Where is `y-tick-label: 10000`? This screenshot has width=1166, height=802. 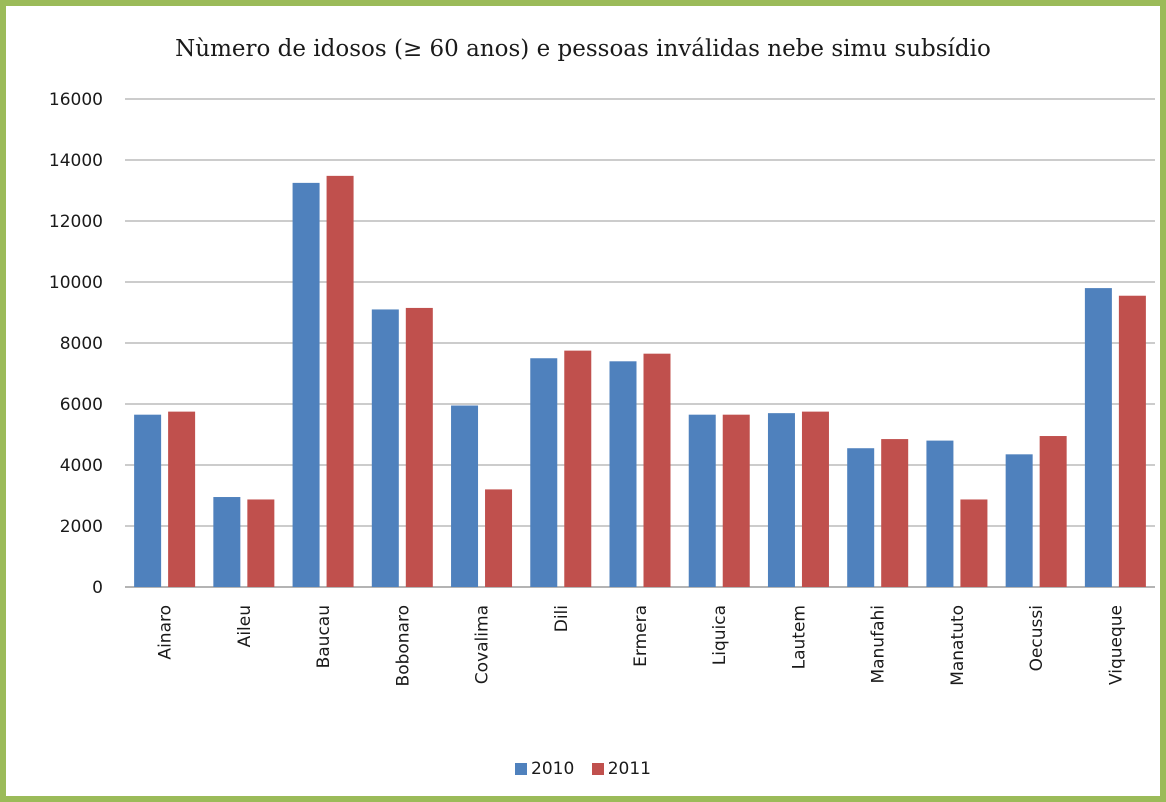
y-tick-label: 10000 is located at coordinates (76, 283).